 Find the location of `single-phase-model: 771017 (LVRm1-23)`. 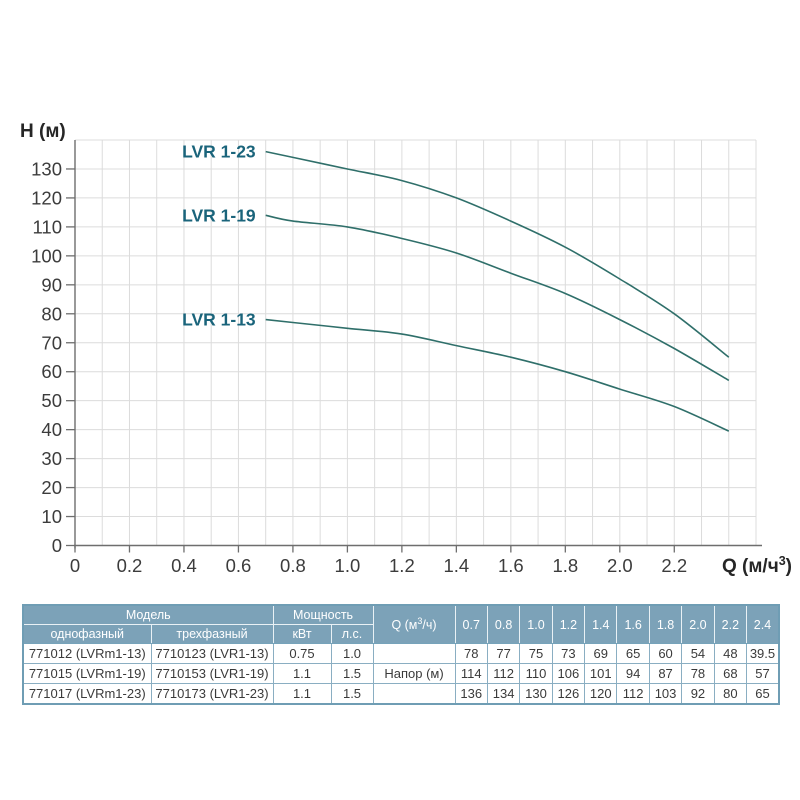

single-phase-model: 771017 (LVRm1-23) is located at coordinates (87, 694).